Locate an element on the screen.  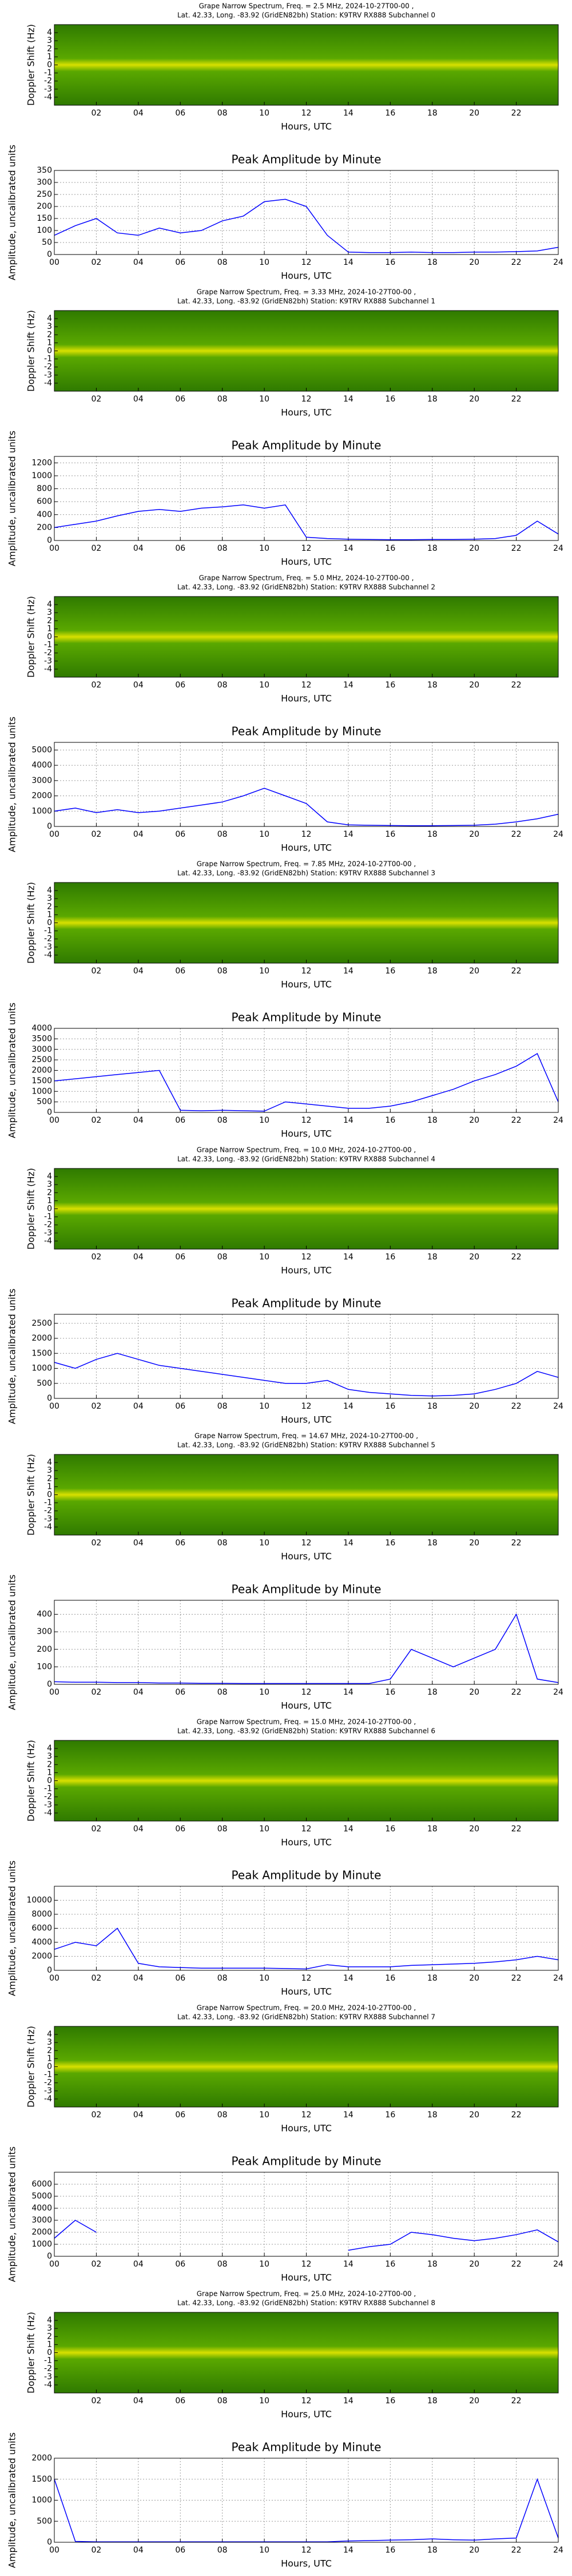
y-tick-label: 3000 is located at coordinates (41, 1049).